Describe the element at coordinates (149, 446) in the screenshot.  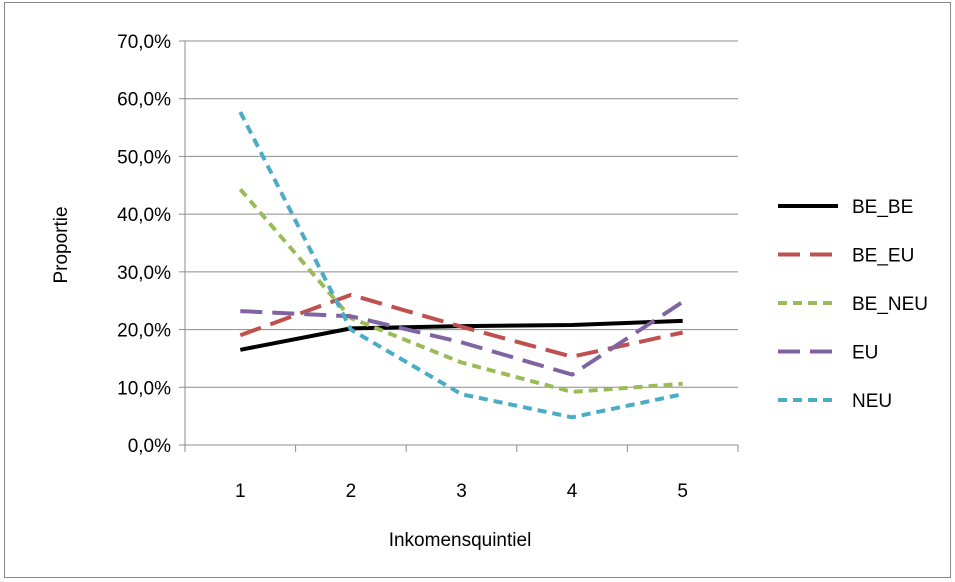
I see `y-tick-label: 0,0%` at that location.